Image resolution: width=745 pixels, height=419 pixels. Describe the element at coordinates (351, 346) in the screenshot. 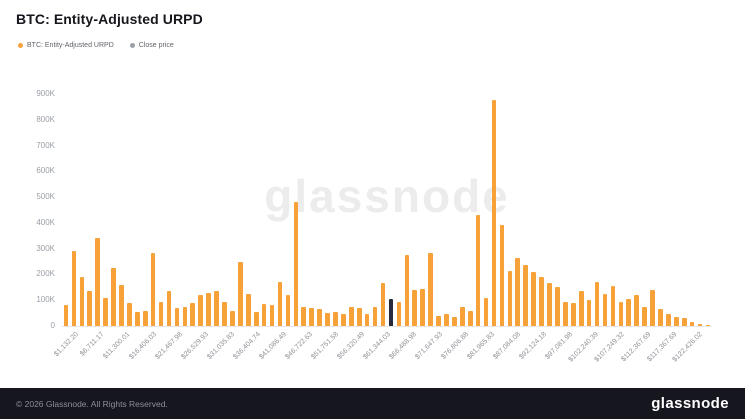

I see `x-axis-tick-label: $56,320.49` at that location.